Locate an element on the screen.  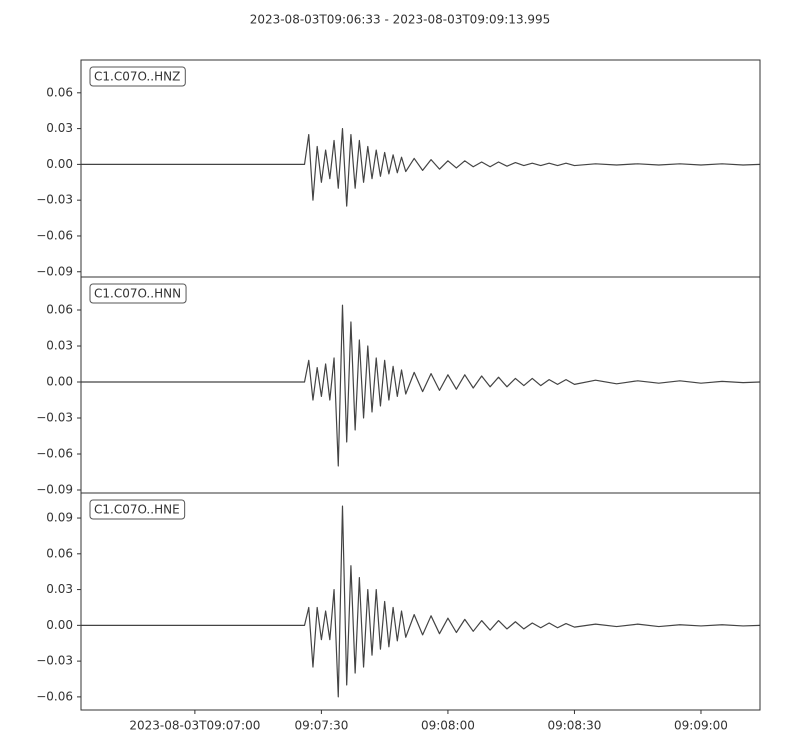
y-tick-label: 0.09 is located at coordinates (59, 518).